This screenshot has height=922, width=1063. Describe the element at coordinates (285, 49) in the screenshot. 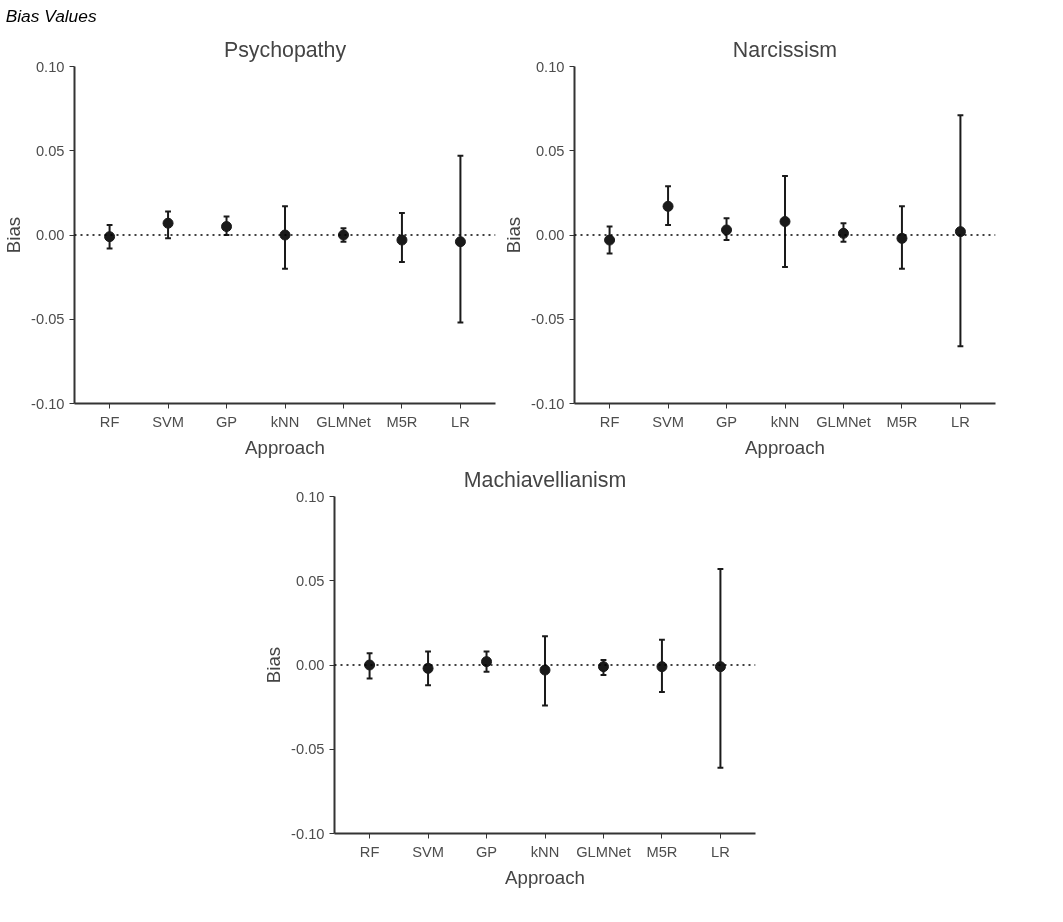

I see `chart-title: Psychopathy` at that location.